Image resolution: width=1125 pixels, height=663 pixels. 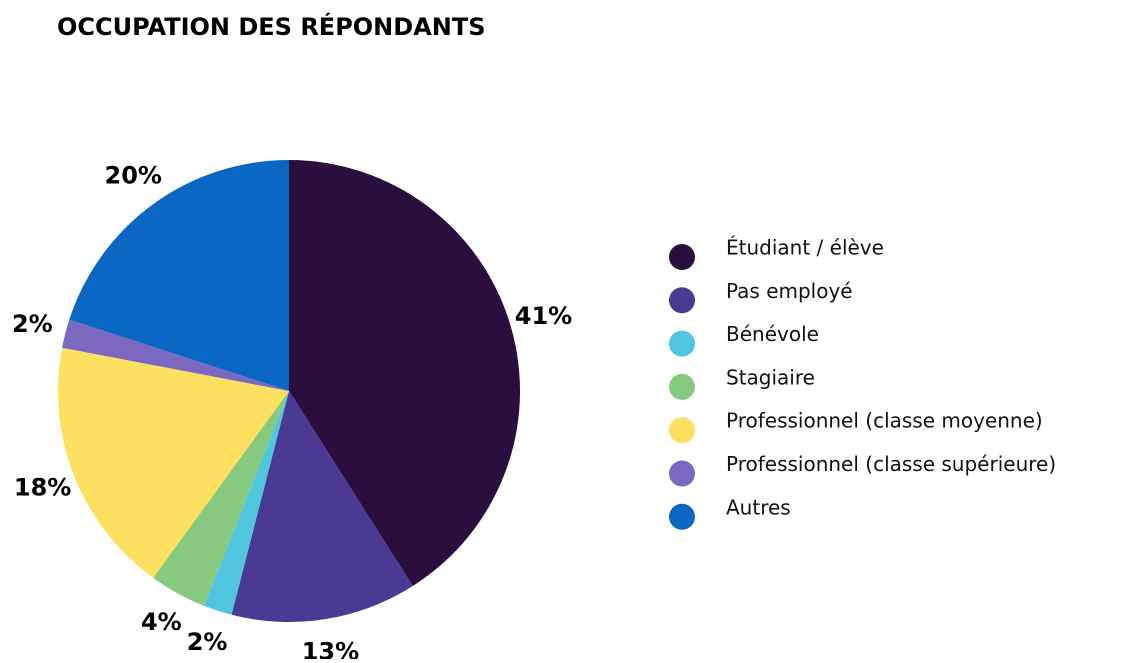 I want to click on legend-label: Bénévole, so click(x=772, y=334).